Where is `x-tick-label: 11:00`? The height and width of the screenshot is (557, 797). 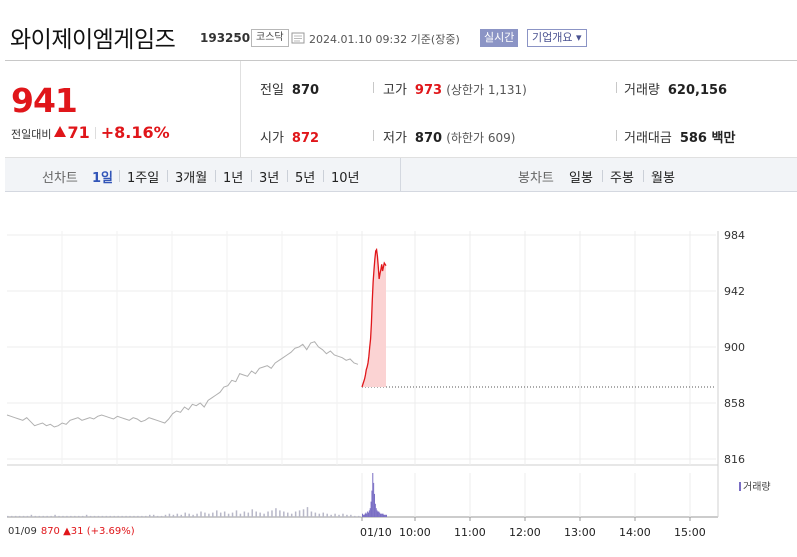
x-tick-label: 11:00 is located at coordinates (470, 532).